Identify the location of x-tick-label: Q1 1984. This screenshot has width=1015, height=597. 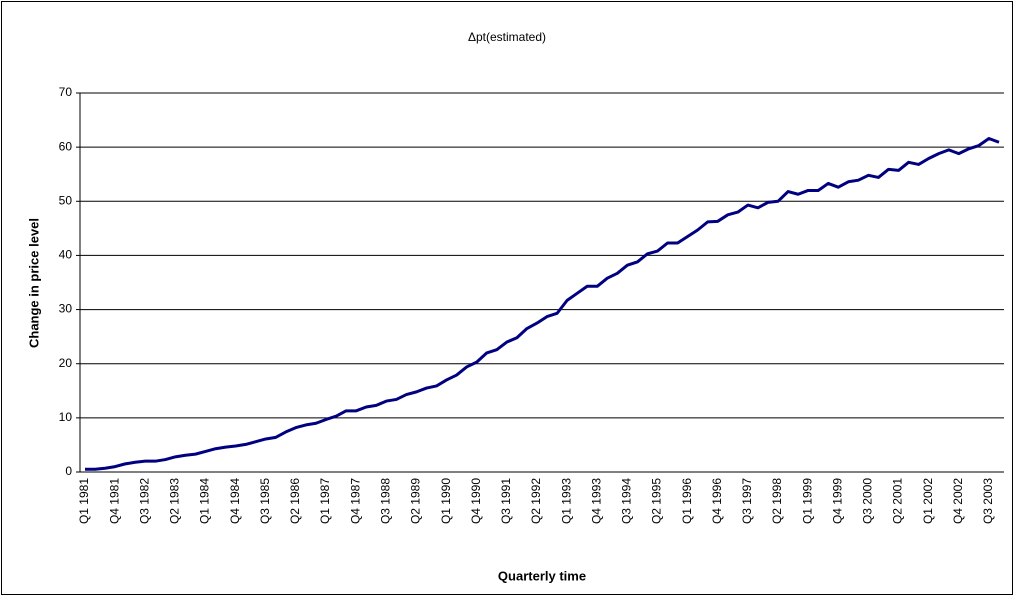
(205, 501).